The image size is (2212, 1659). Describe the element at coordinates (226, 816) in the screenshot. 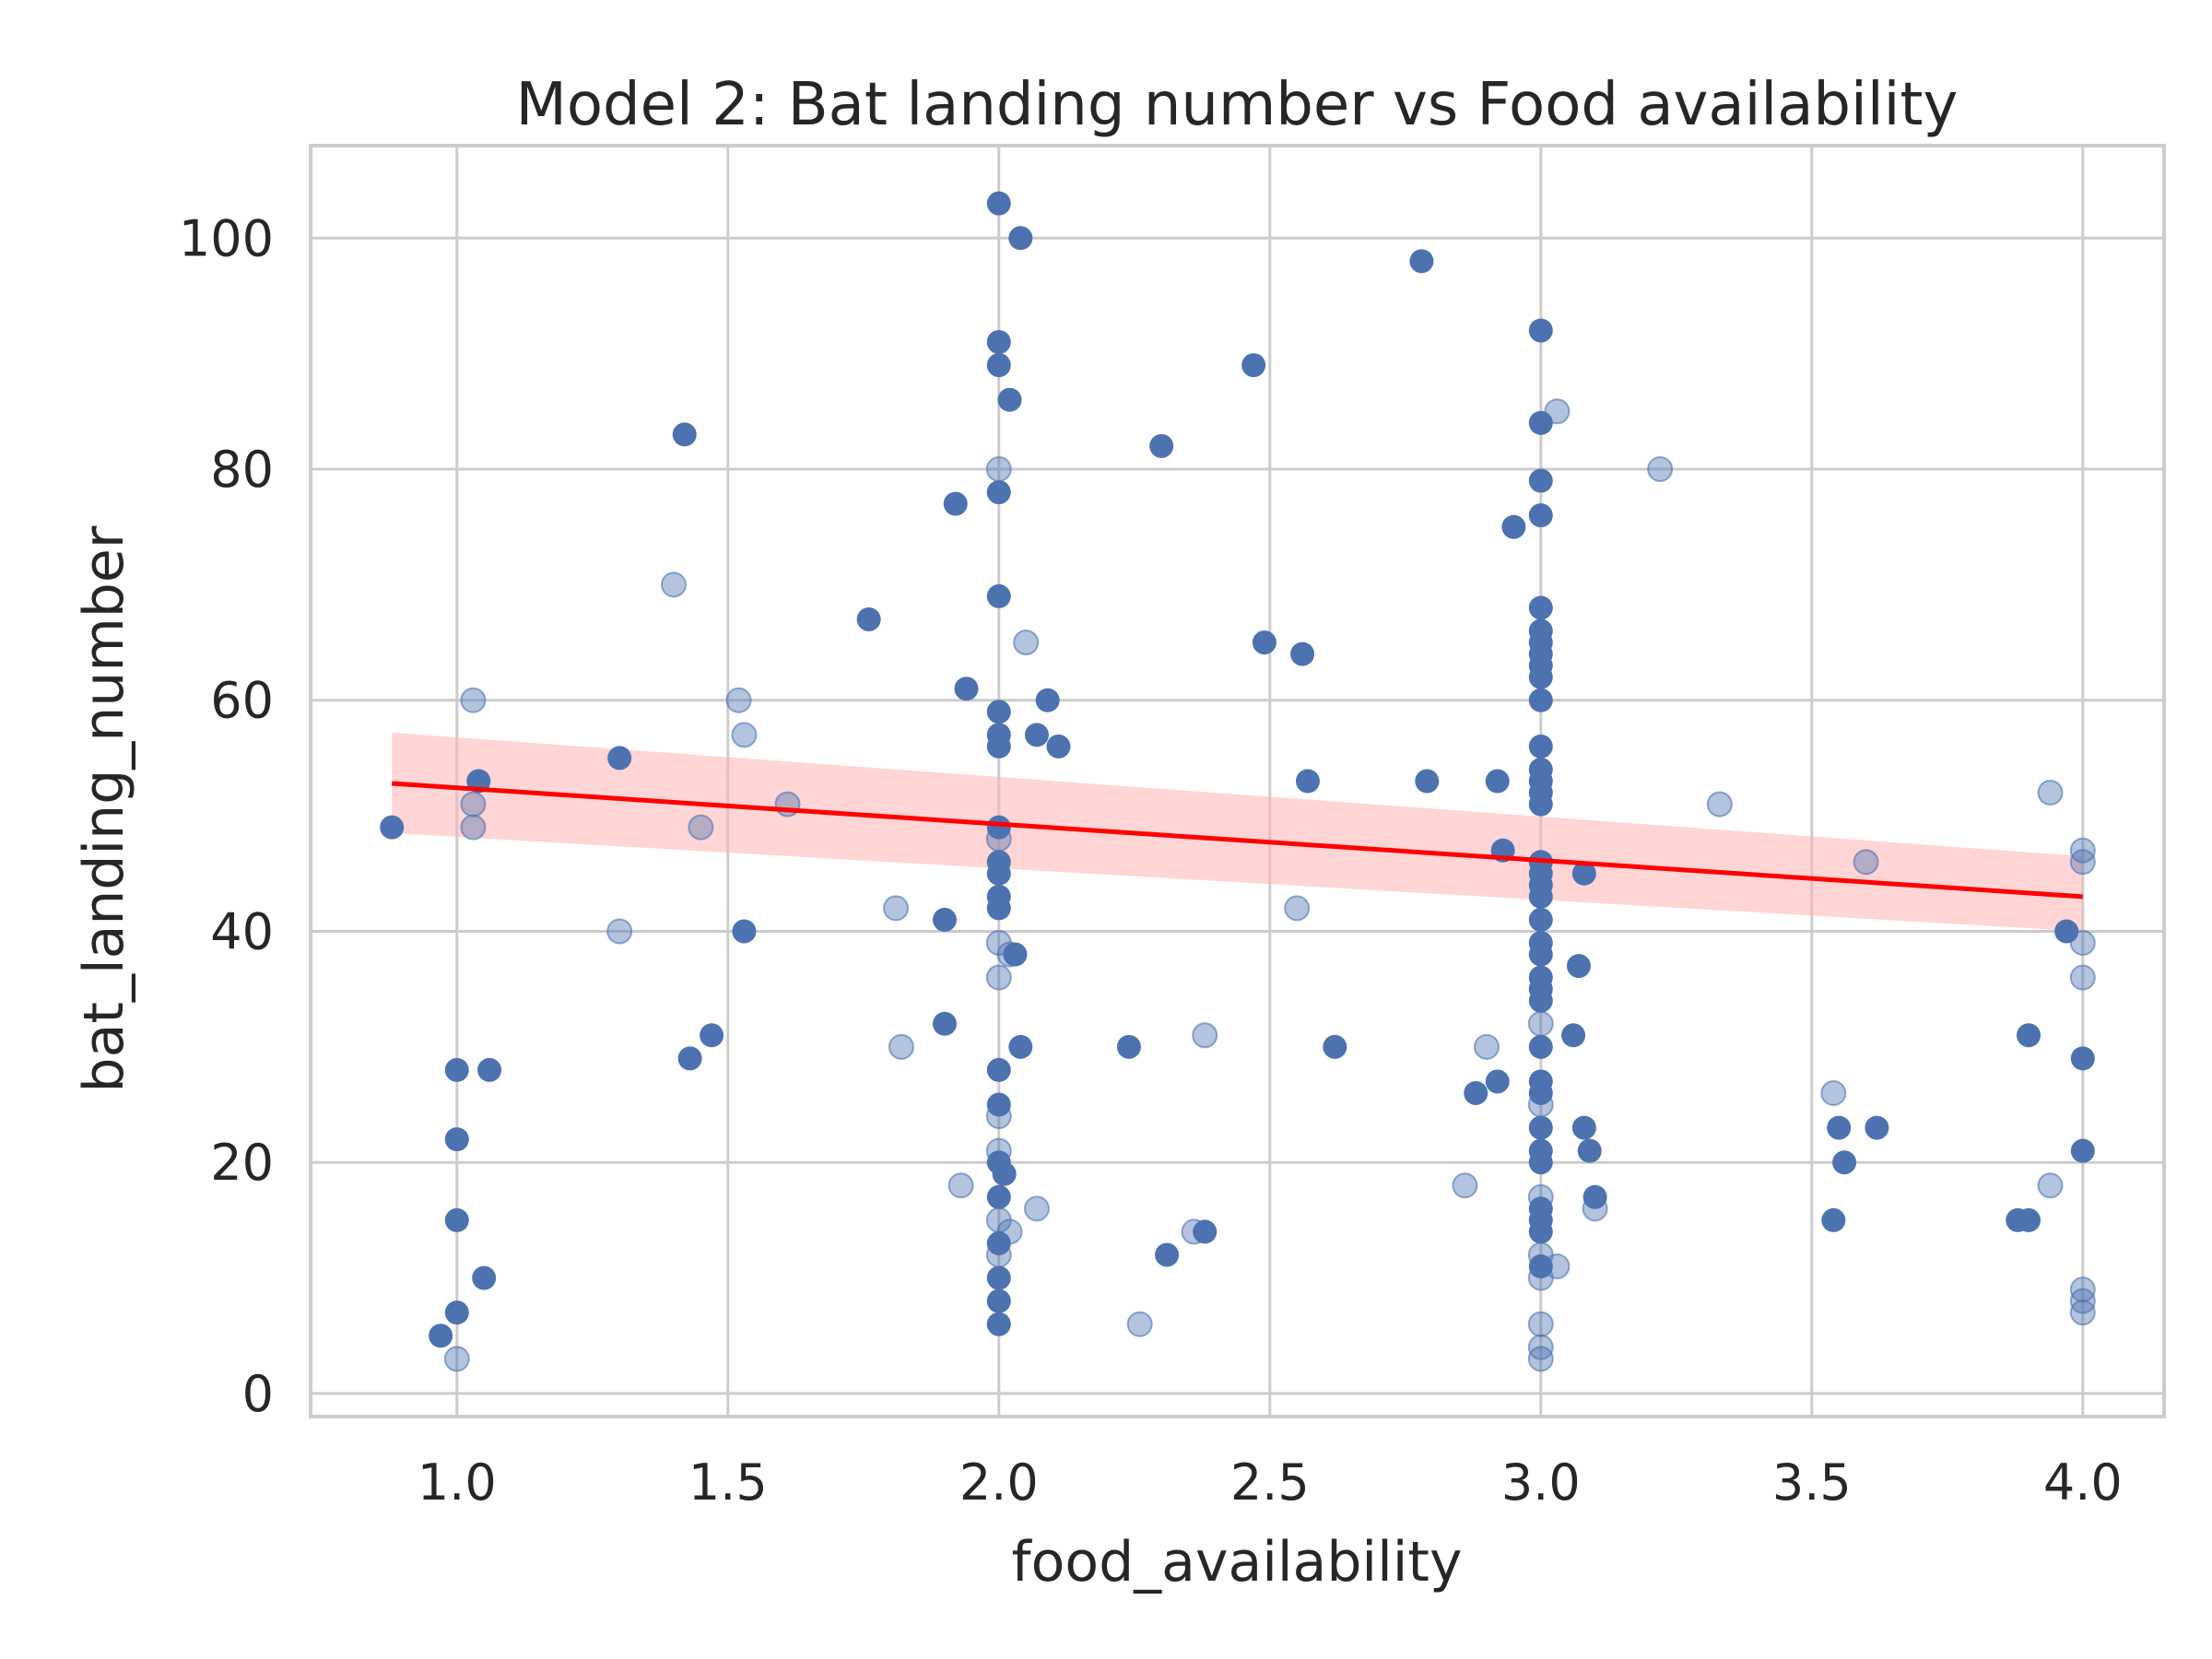

I see `y-tick-labels: 0 20 40 60 80 100` at that location.